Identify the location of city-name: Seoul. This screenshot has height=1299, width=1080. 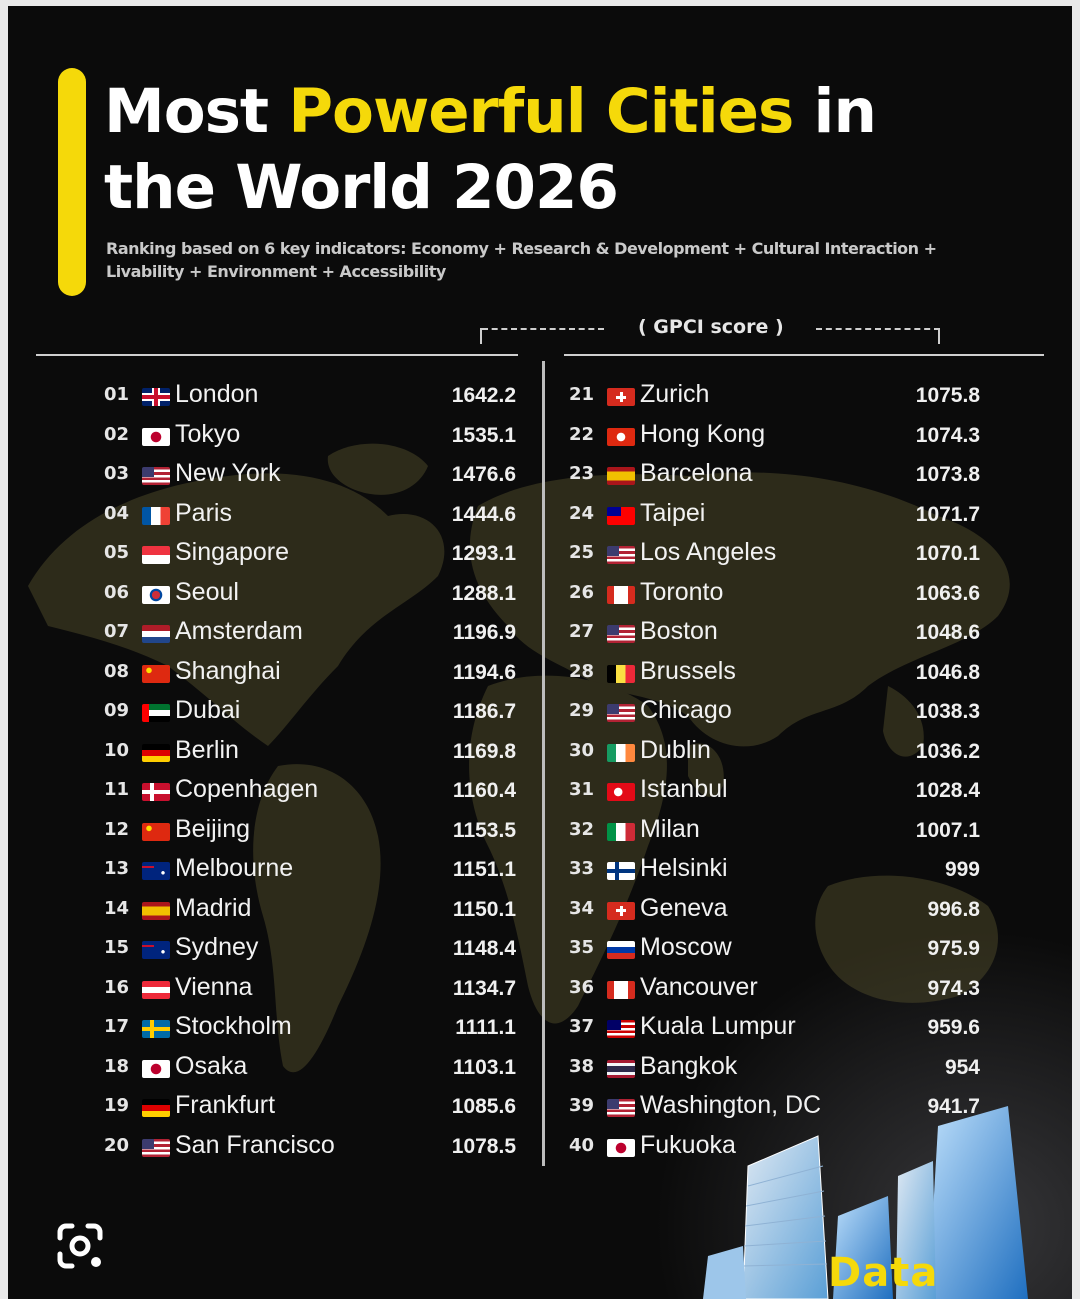
(207, 591).